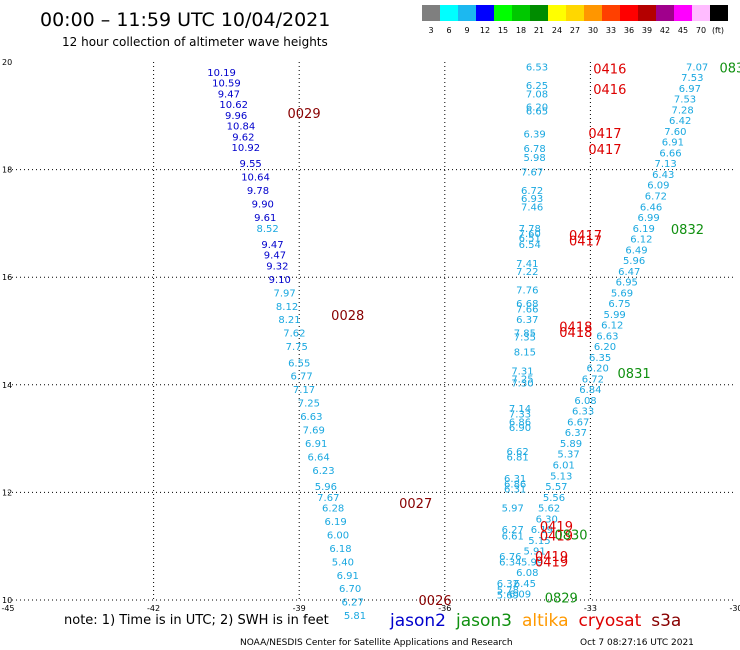 The width and height of the screenshot is (740, 650). Describe the element at coordinates (734, 608) in the screenshot. I see `x-tick-label: -30` at that location.